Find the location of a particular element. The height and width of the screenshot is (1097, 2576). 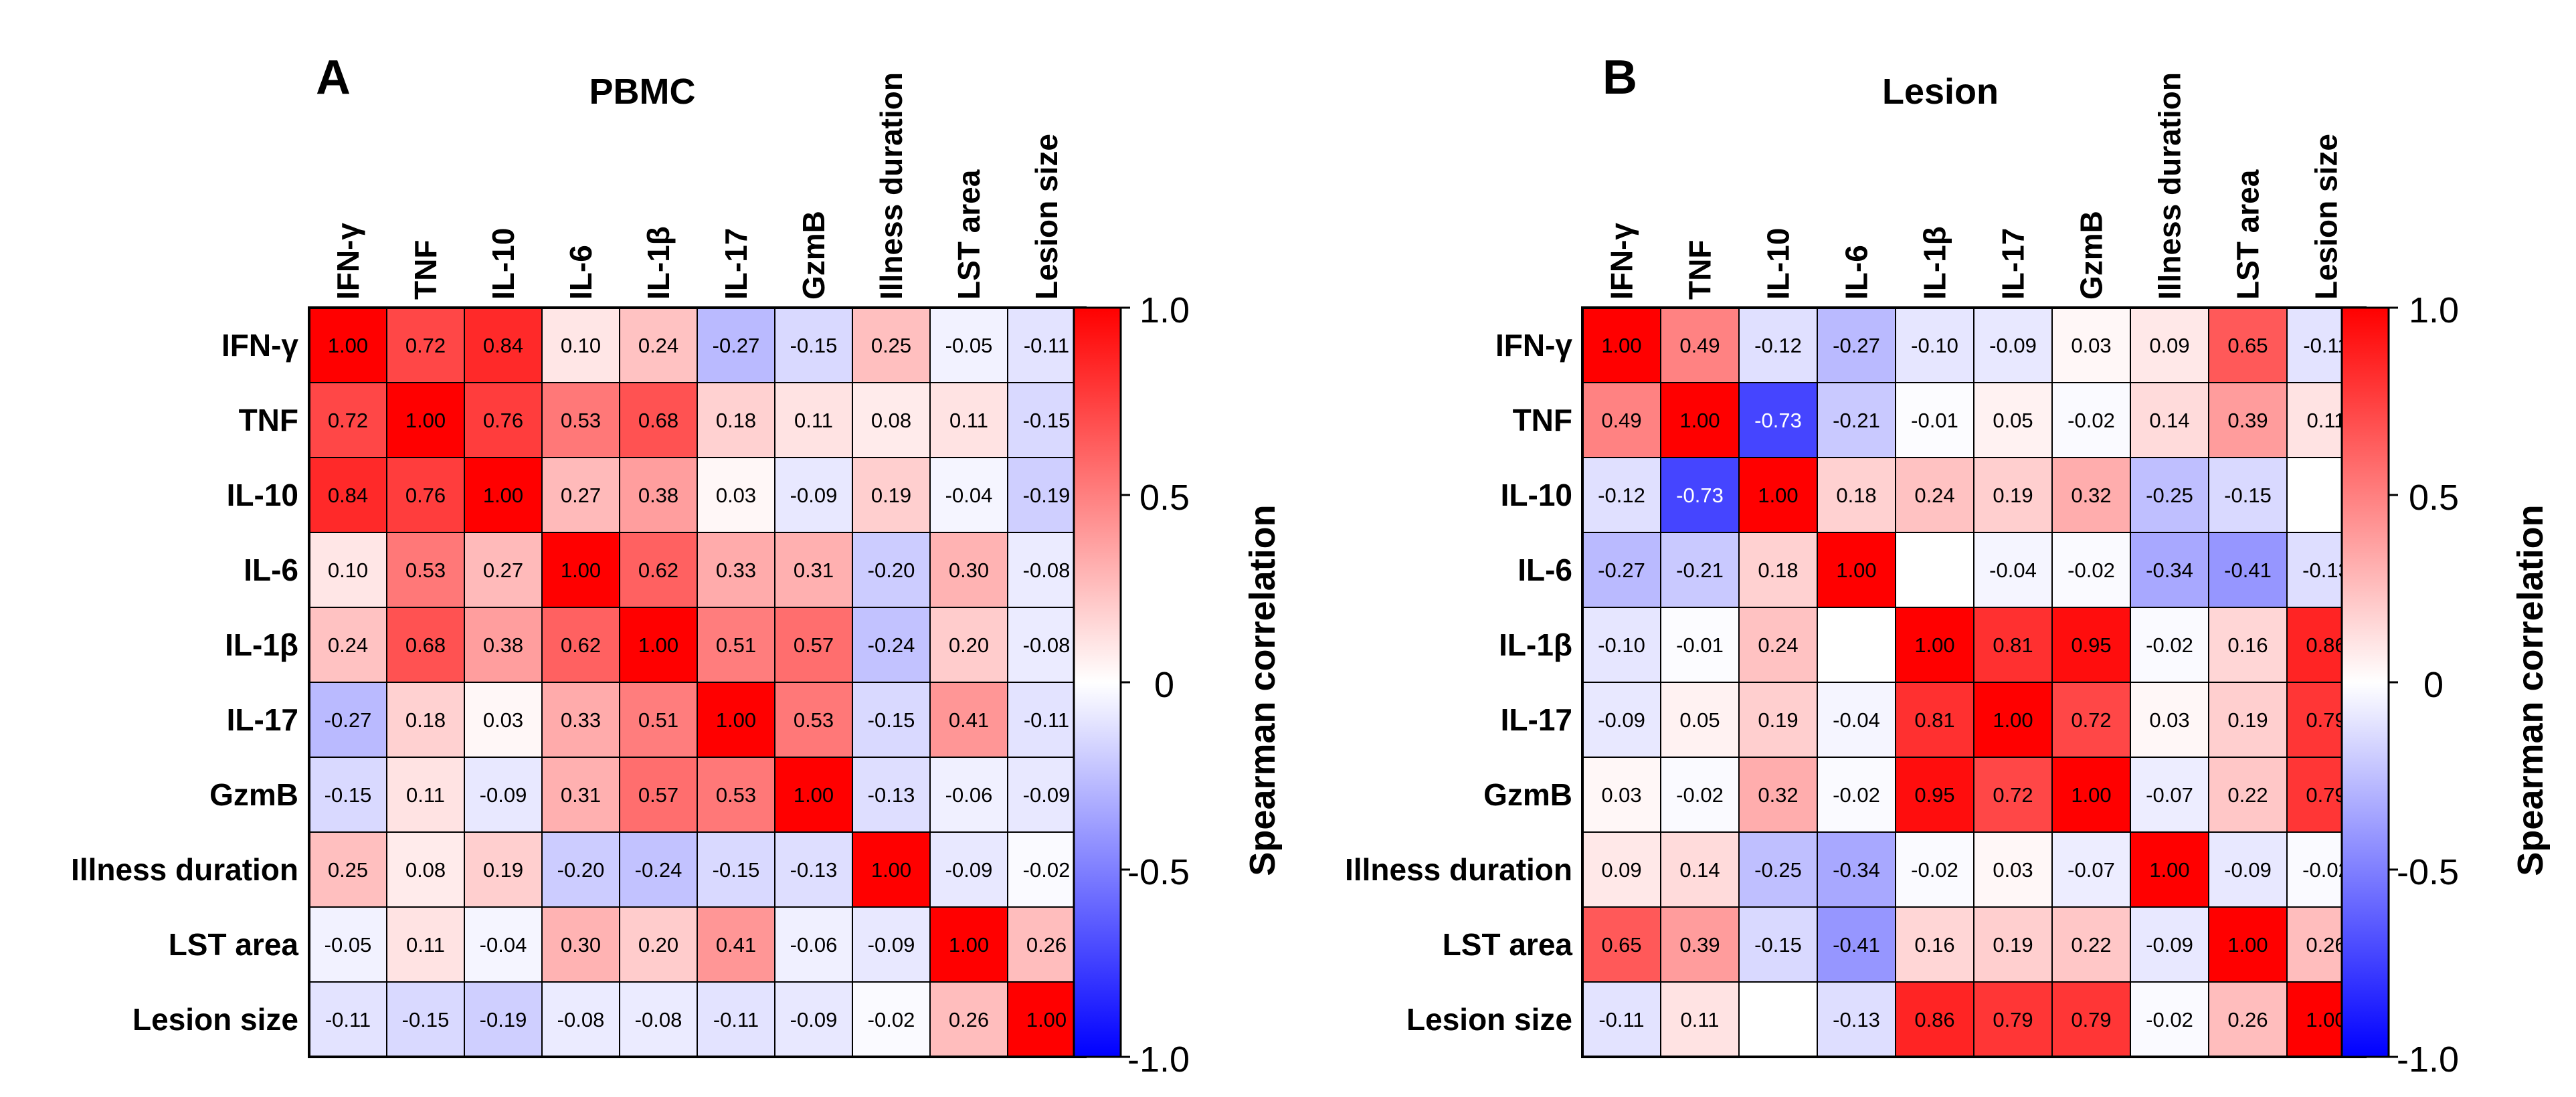

cell-value-a-r3-c9: -0.08 is located at coordinates (1047, 570).